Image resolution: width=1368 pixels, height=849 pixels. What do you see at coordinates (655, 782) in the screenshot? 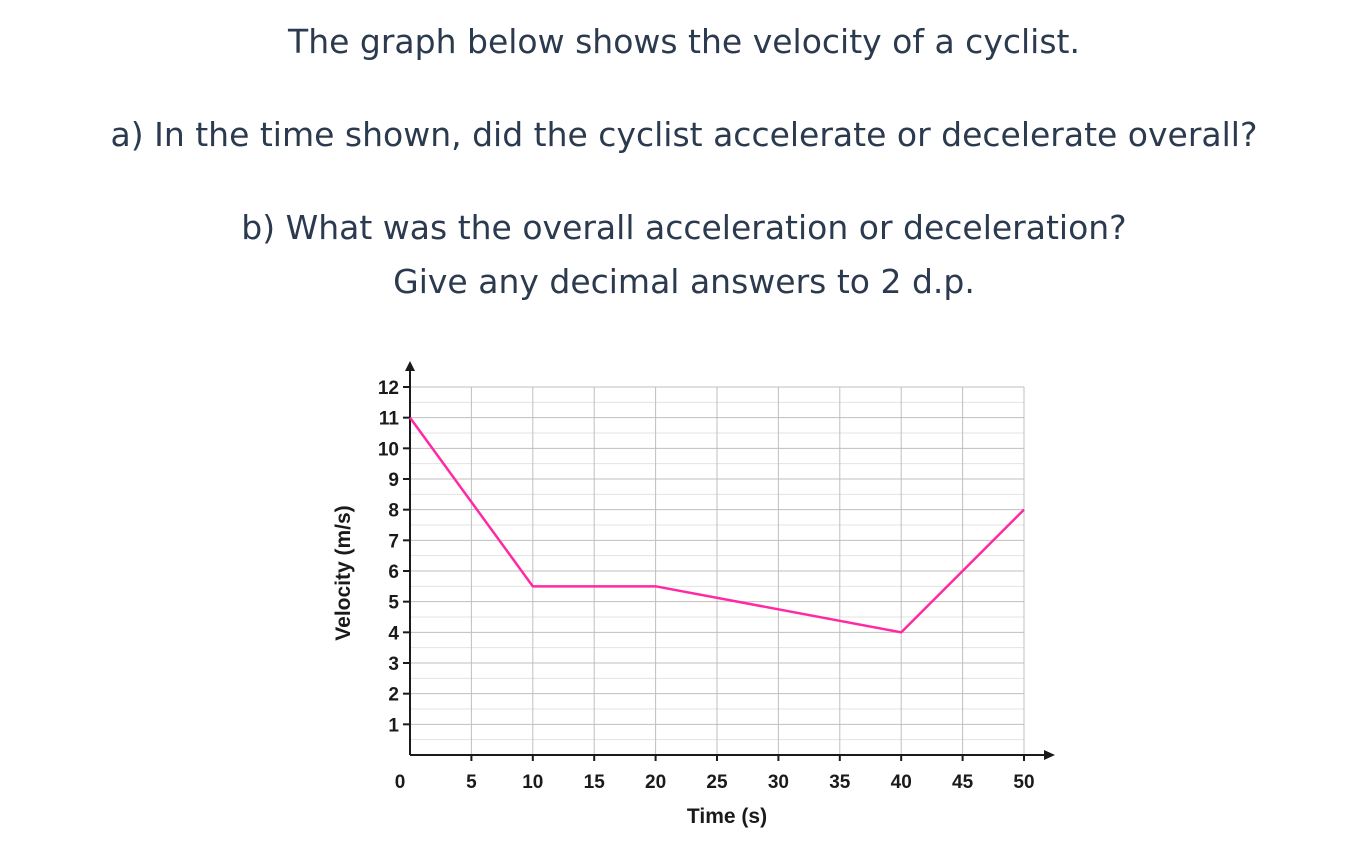
I see `x-tick-label: 20` at bounding box center [655, 782].